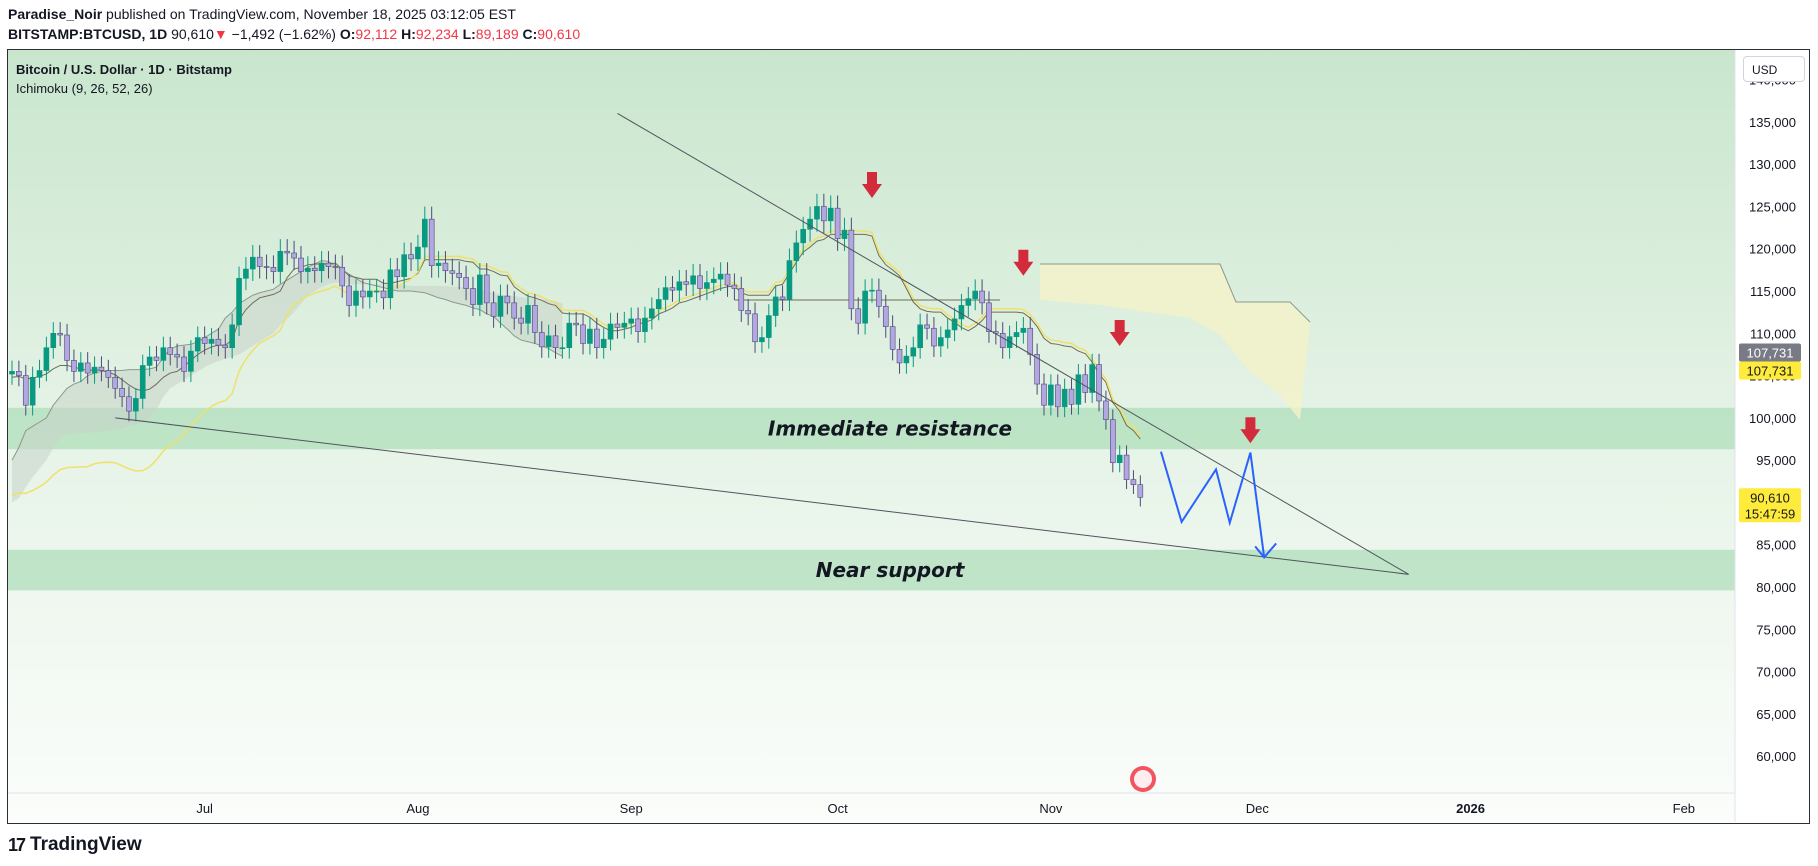  Describe the element at coordinates (1776, 629) in the screenshot. I see `y-tick-label: 75,000` at that location.